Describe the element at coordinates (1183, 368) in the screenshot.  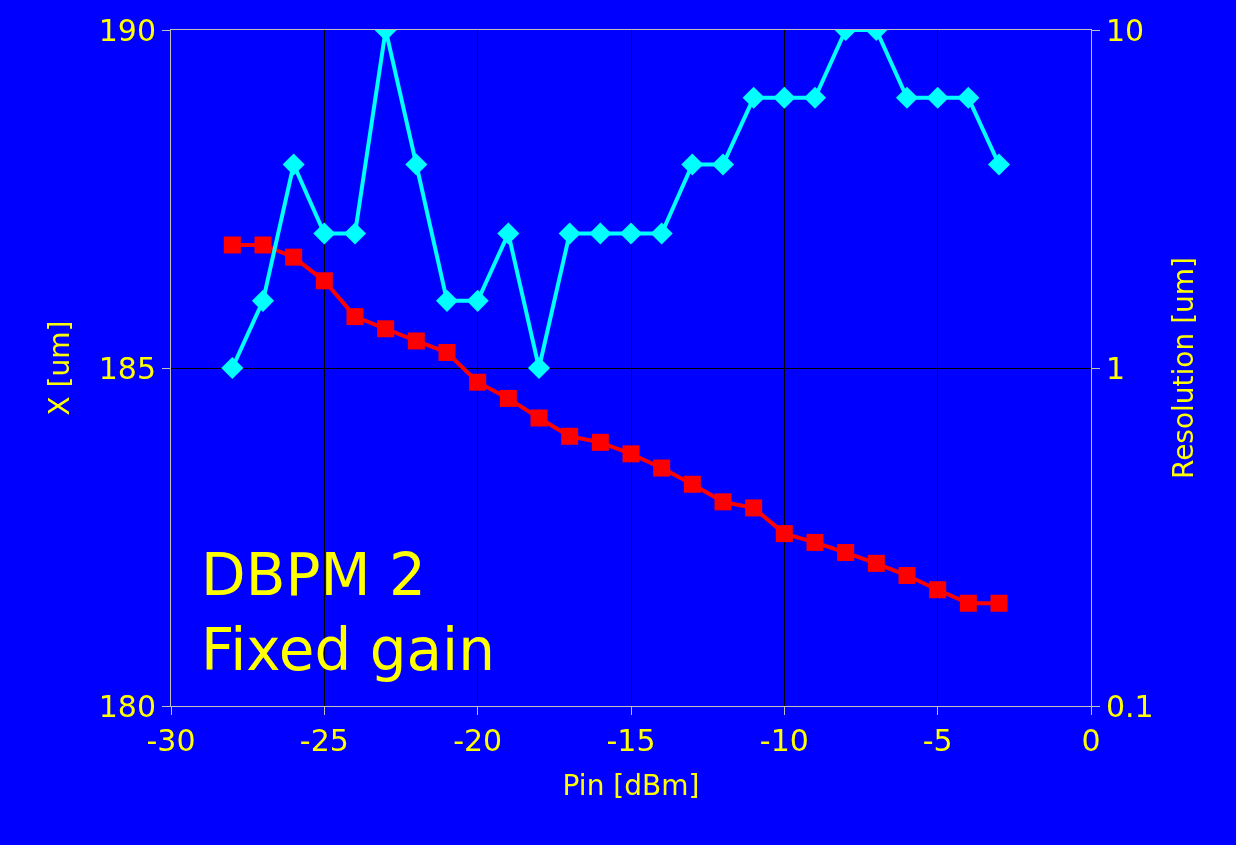
I see `y2-axis-title: Resolution [um]` at that location.